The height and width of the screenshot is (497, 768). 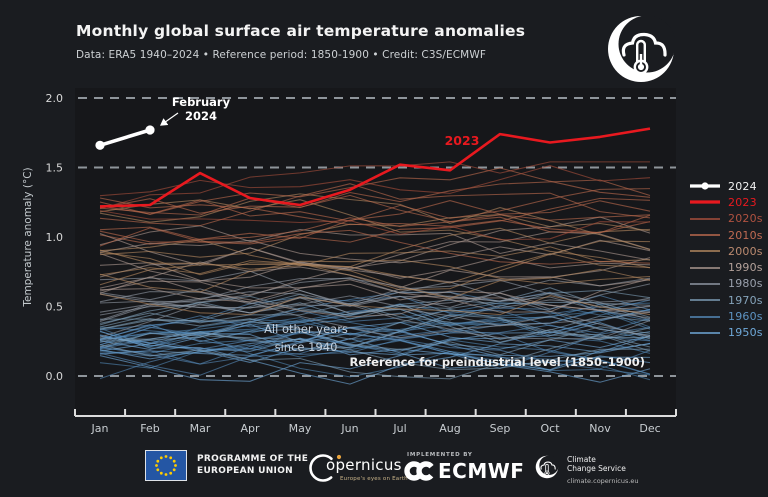 What do you see at coordinates (581, 459) in the screenshot?
I see `ccs-line1: Climate` at bounding box center [581, 459].